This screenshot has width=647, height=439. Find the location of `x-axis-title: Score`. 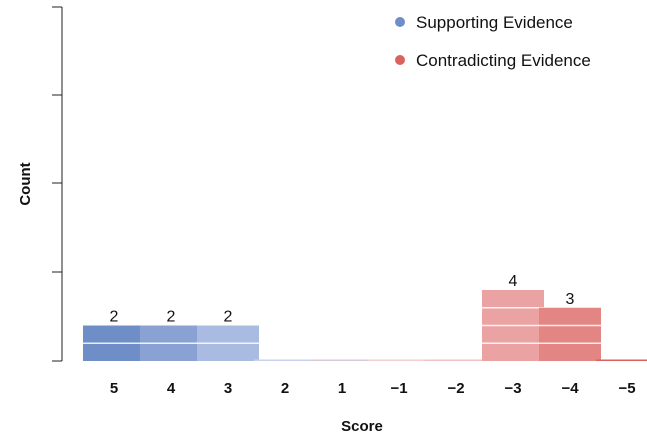

x-axis-title: Score is located at coordinates (362, 426).